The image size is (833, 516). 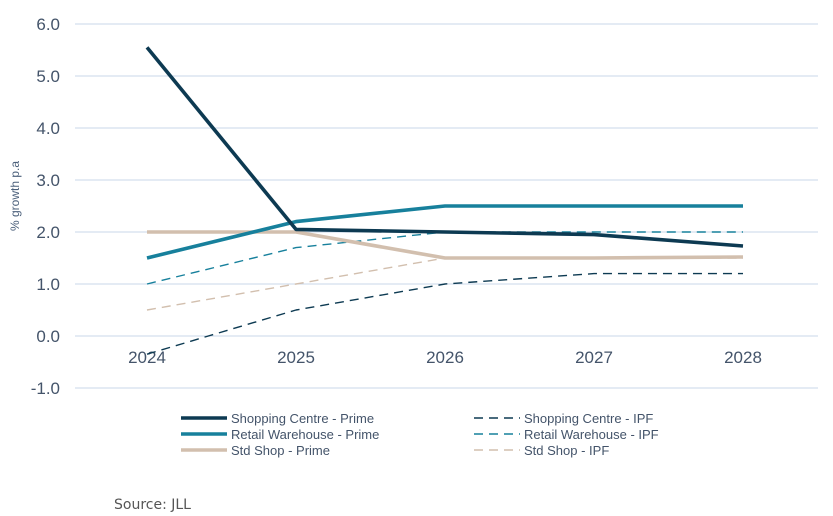 What do you see at coordinates (566, 450) in the screenshot?
I see `legend-label: Std Shop - IPF` at bounding box center [566, 450].